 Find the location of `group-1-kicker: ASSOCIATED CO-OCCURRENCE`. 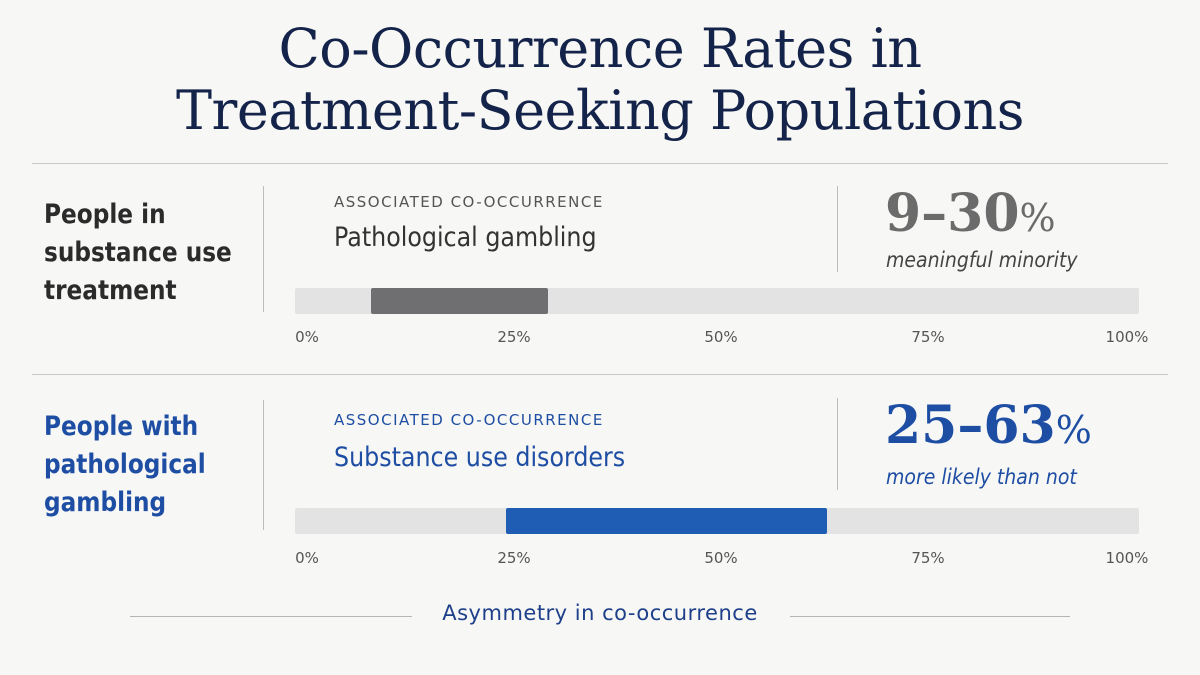

group-1-kicker: ASSOCIATED CO-OCCURRENCE is located at coordinates (469, 202).